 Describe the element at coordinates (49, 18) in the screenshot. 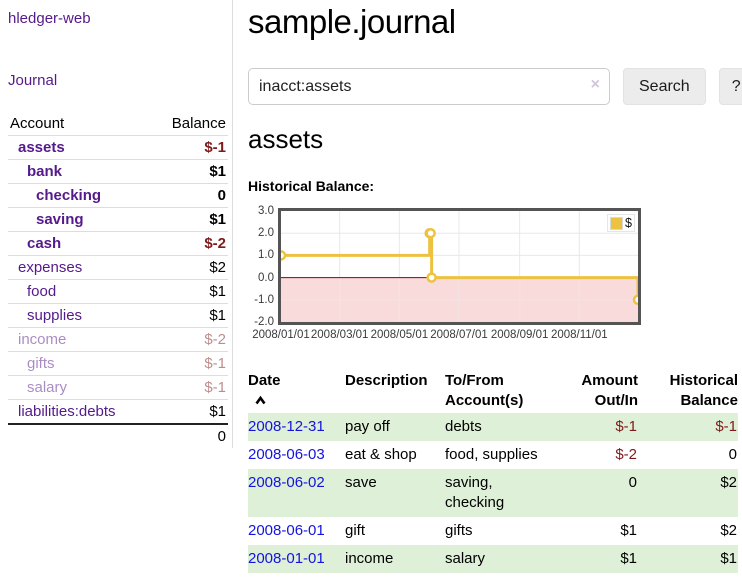

I see `app-brand-link: hledger-web` at that location.